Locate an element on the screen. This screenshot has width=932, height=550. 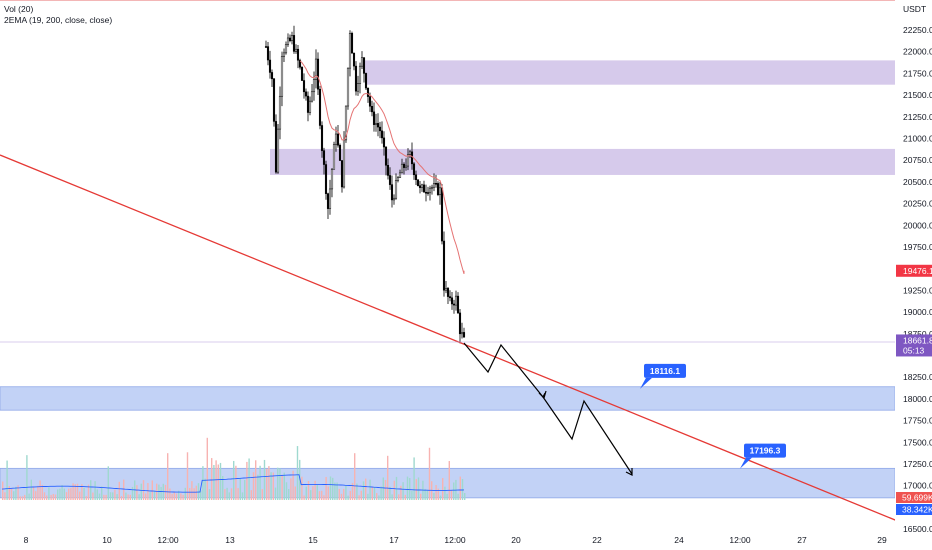
callout-pointer is located at coordinates (746, 463).